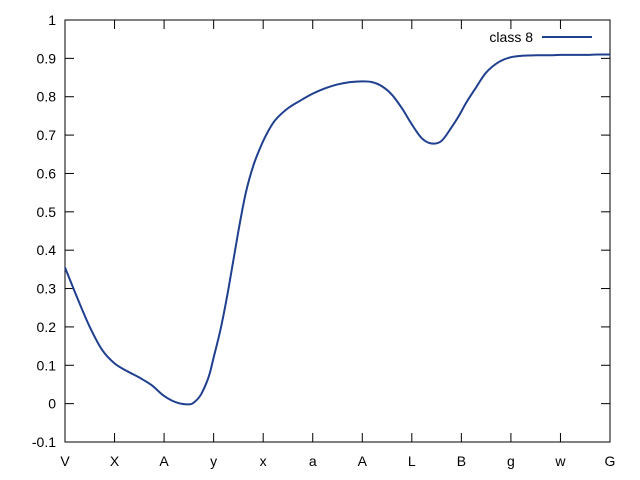 This screenshot has width=640, height=480. What do you see at coordinates (412, 461) in the screenshot?
I see `x-tick-label: L` at bounding box center [412, 461].